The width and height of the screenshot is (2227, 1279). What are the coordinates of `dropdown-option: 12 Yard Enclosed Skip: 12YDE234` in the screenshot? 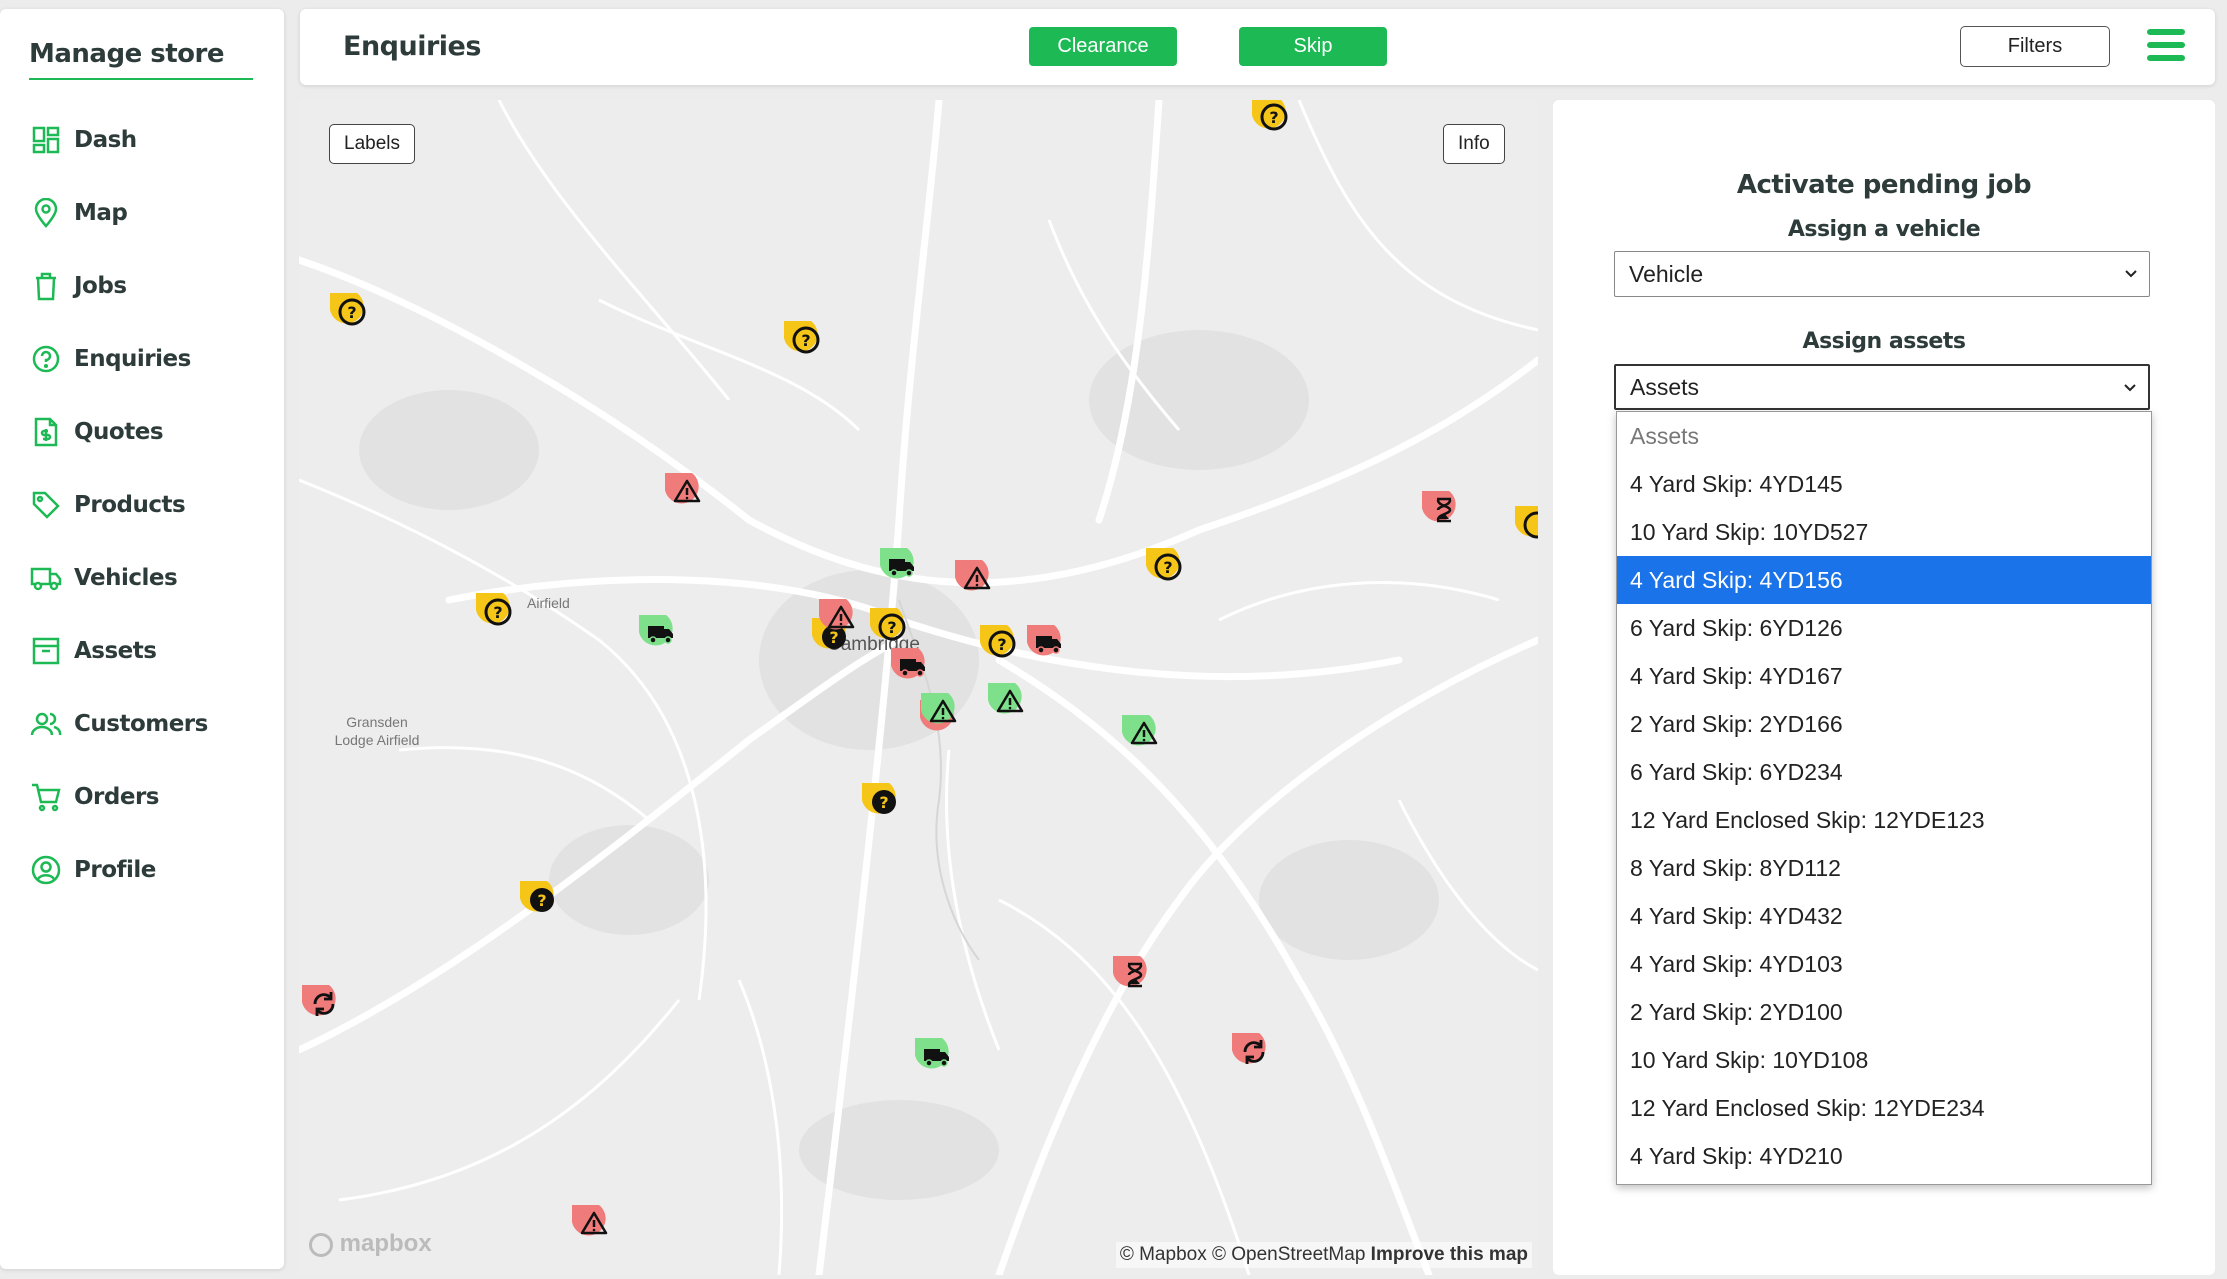 It's located at (1807, 1108).